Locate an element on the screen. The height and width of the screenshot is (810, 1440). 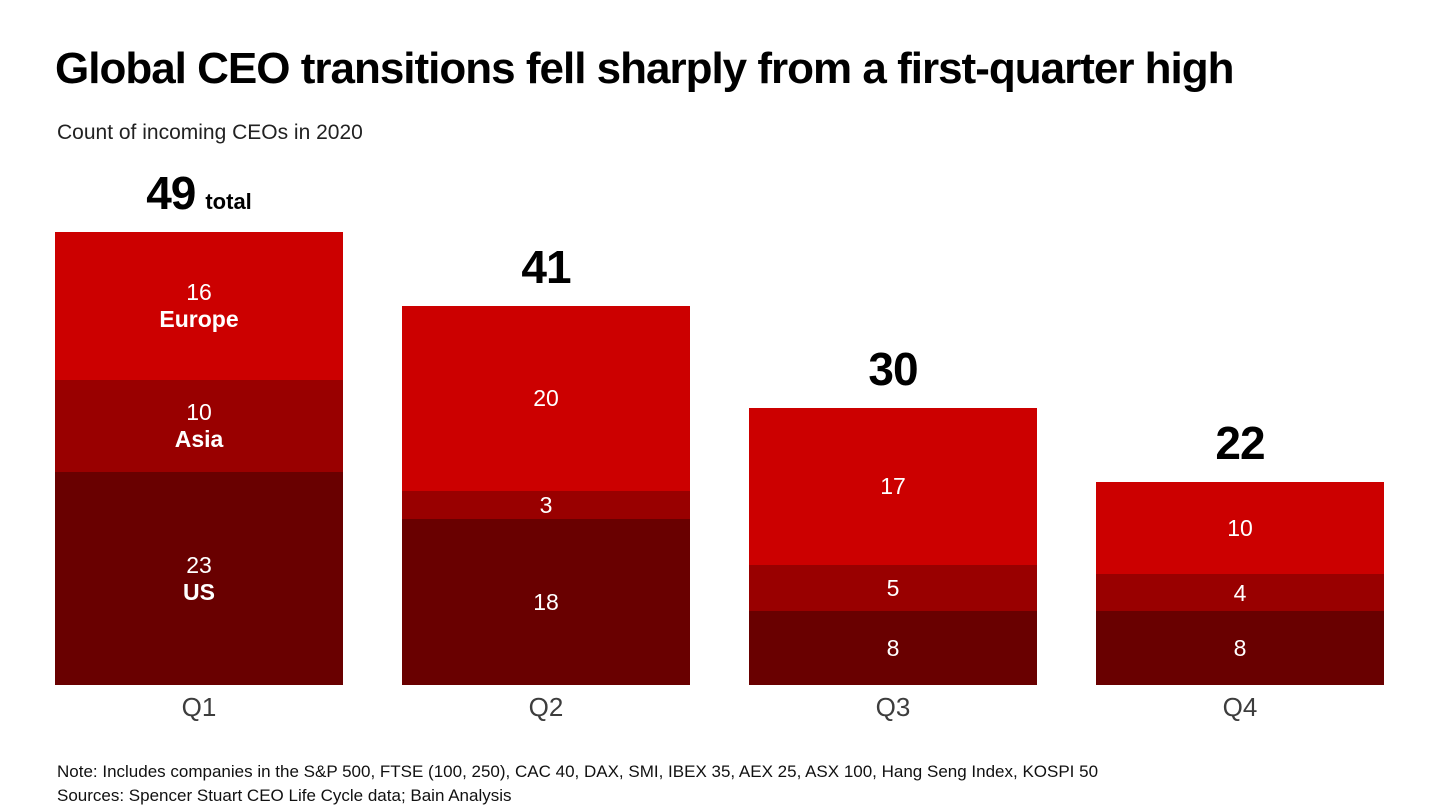
segment-us-q2: 18 is located at coordinates (546, 601).